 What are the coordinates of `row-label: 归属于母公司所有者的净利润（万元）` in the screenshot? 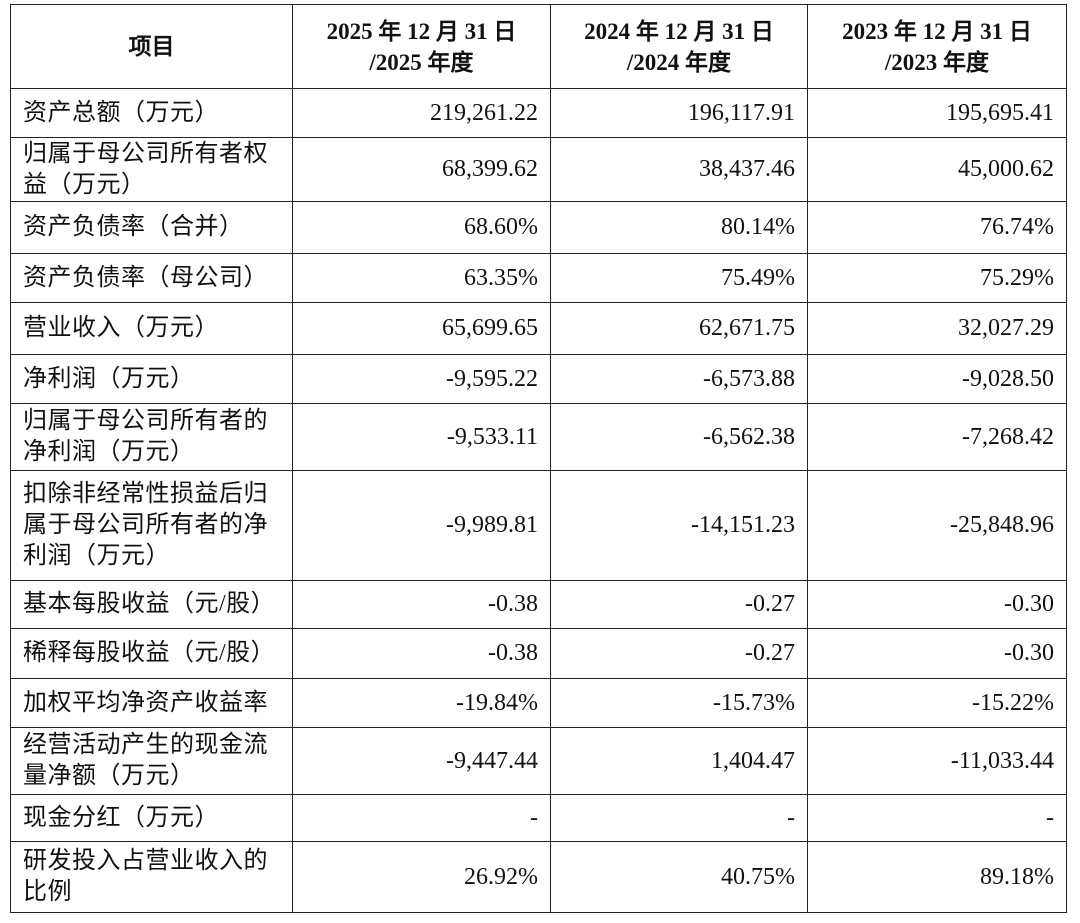 It's located at (151, 437).